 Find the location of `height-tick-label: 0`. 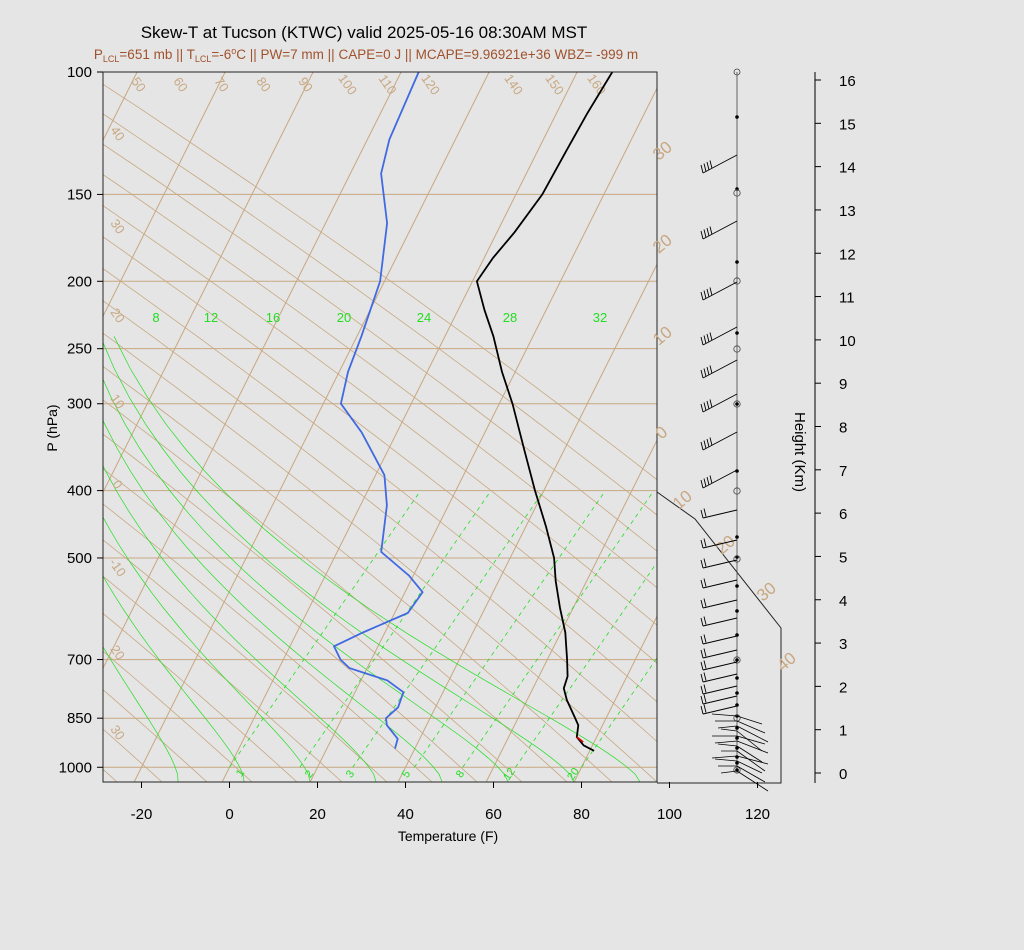

height-tick-label: 0 is located at coordinates (843, 774).